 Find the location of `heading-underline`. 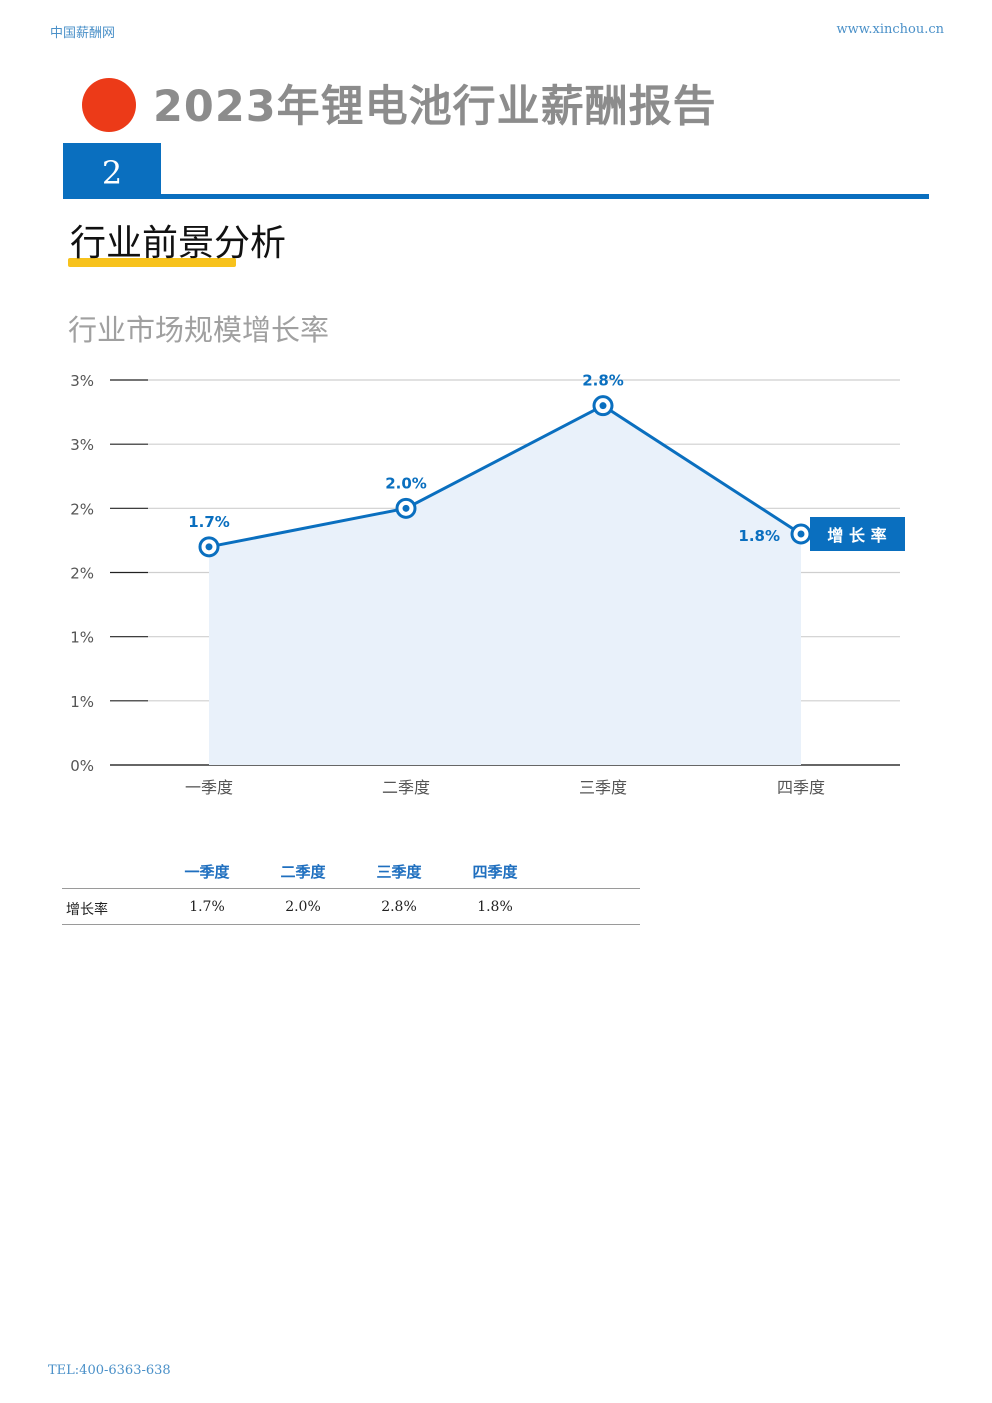

heading-underline is located at coordinates (152, 262).